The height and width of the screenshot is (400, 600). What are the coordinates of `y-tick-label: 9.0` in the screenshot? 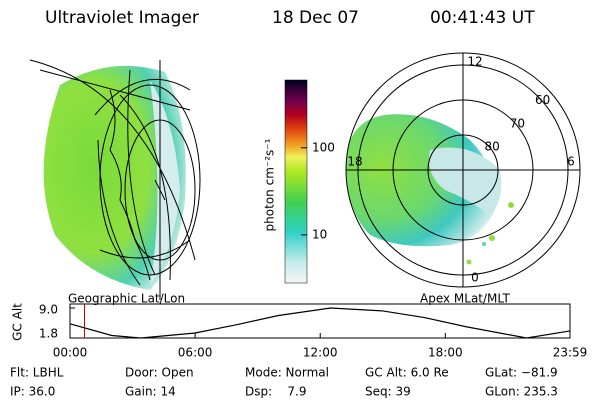 It's located at (48, 310).